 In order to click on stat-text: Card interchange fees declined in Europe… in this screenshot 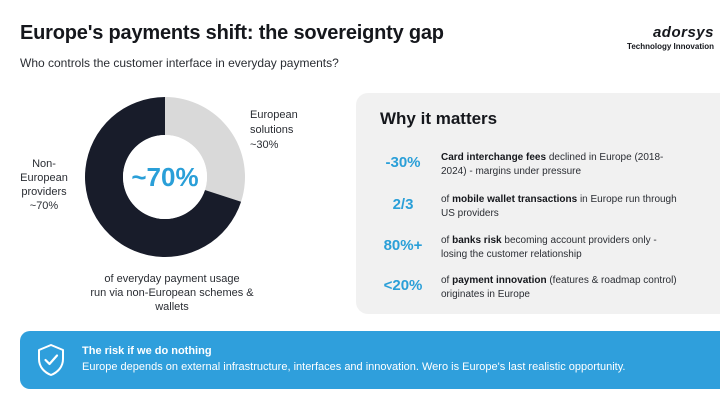, I will do `click(575, 165)`.